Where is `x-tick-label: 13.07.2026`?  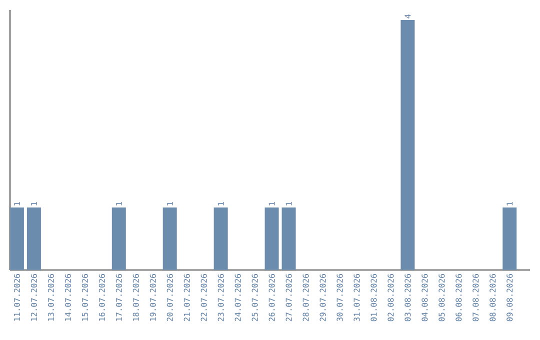 x-tick-label: 13.07.2026 is located at coordinates (51, 297).